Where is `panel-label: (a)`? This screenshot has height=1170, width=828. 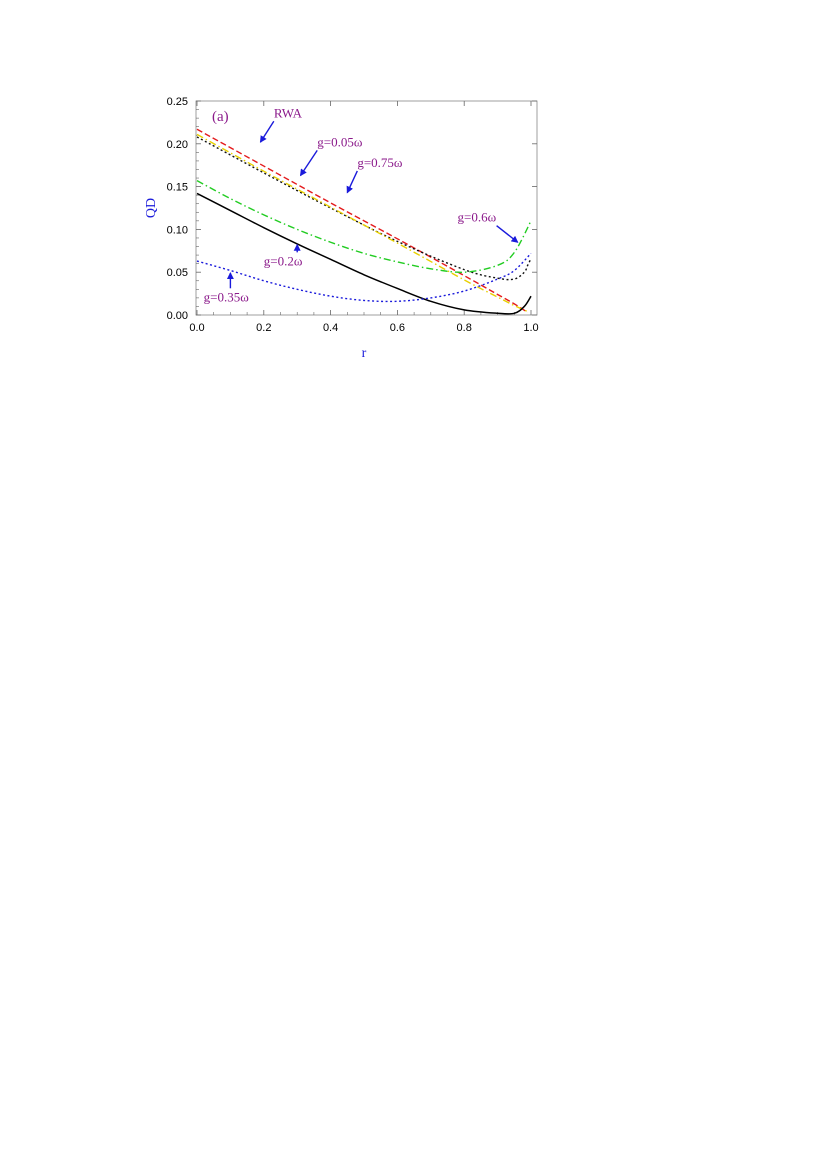
panel-label: (a) is located at coordinates (220, 117).